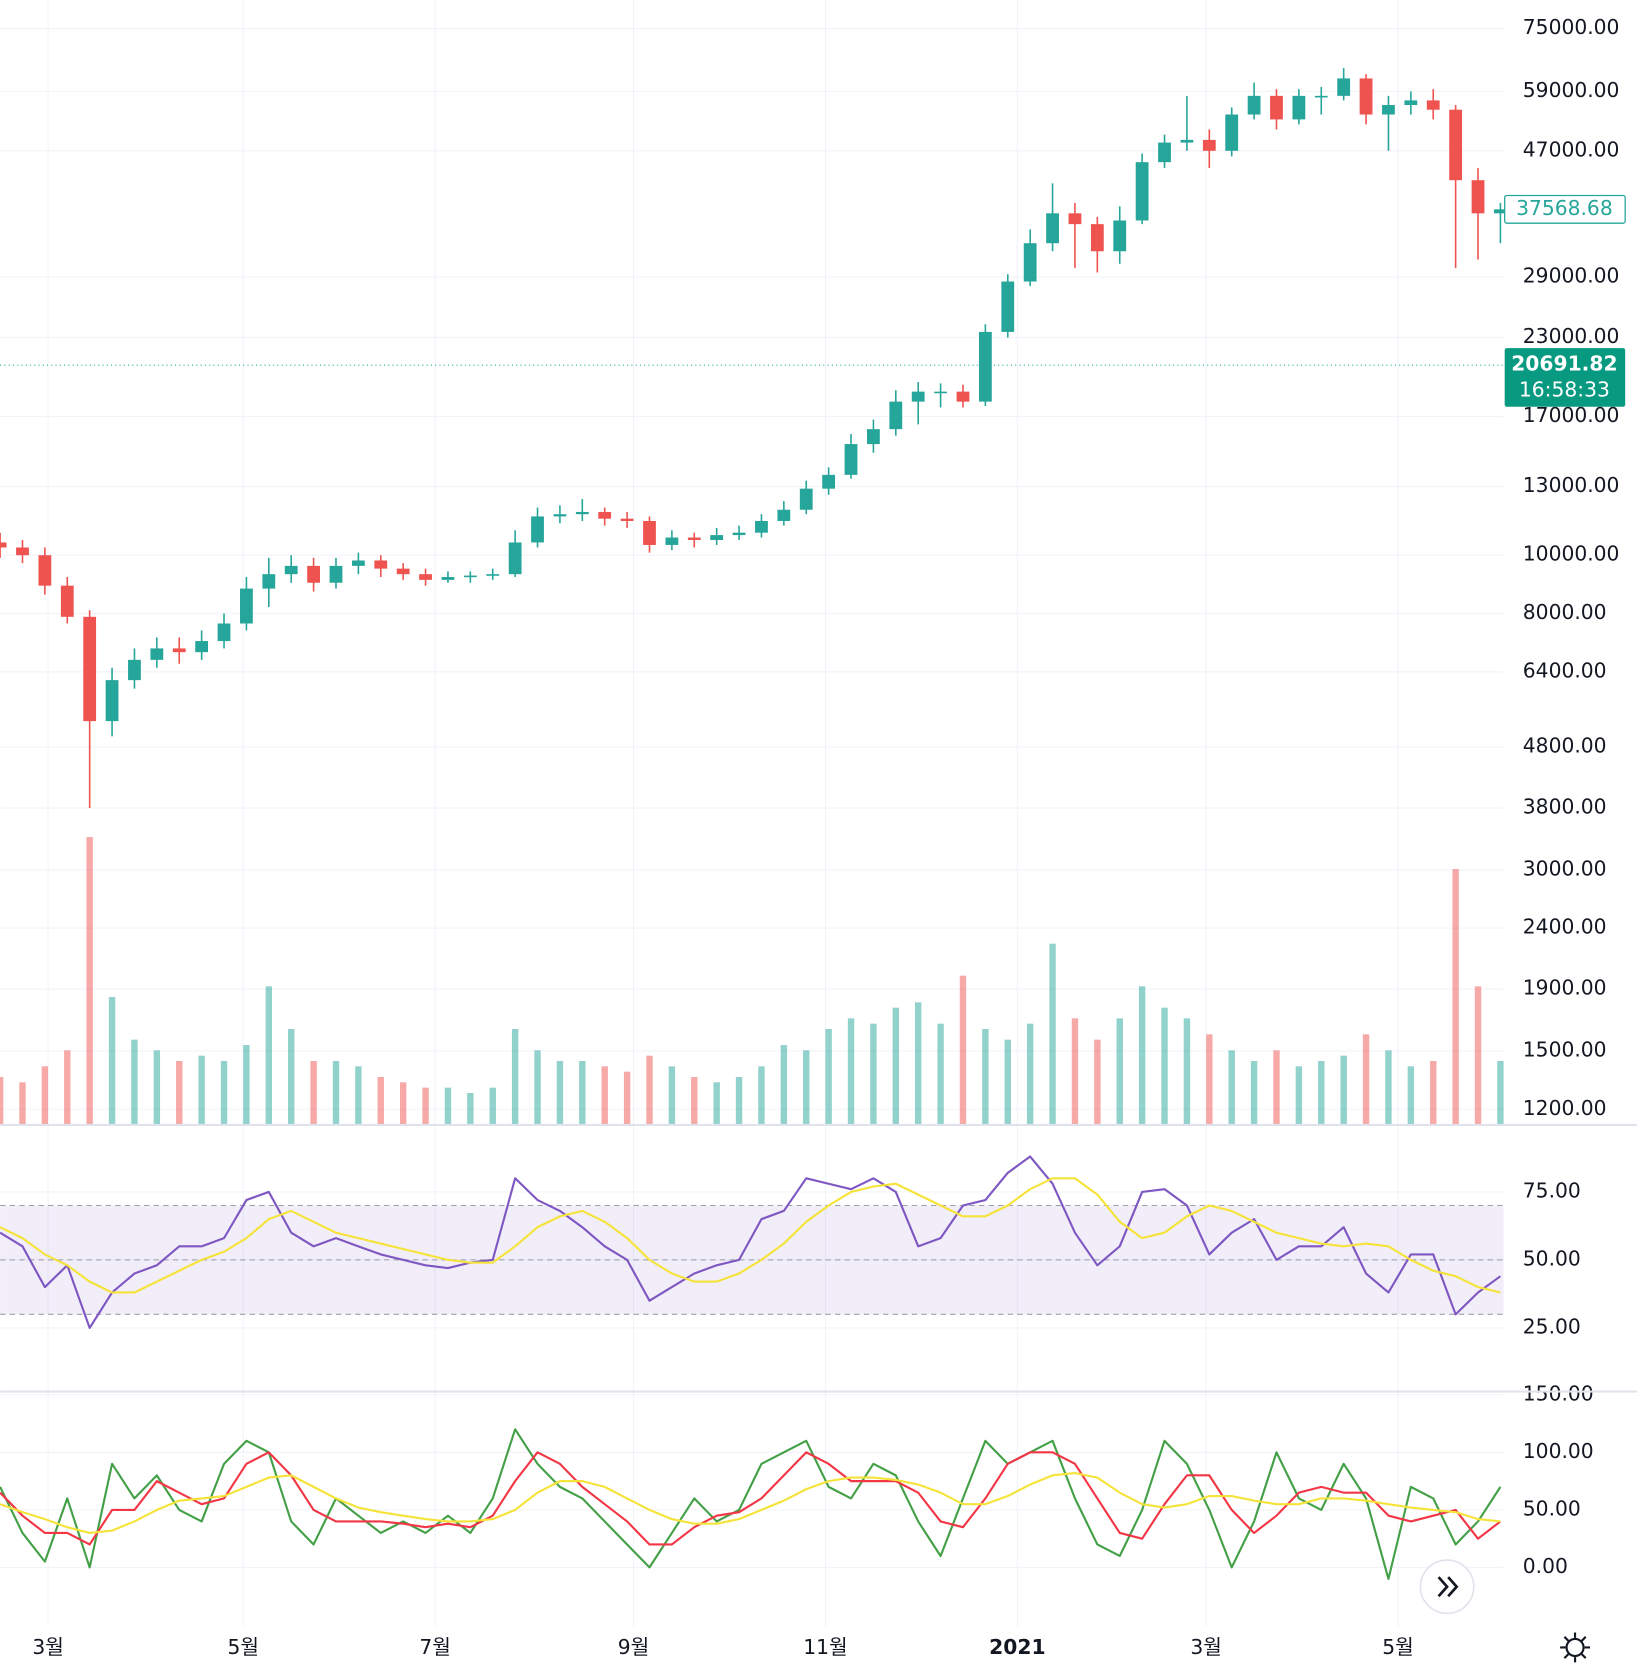 This screenshot has height=1672, width=1637. I want to click on y-tick-label: 2400.00, so click(1565, 927).